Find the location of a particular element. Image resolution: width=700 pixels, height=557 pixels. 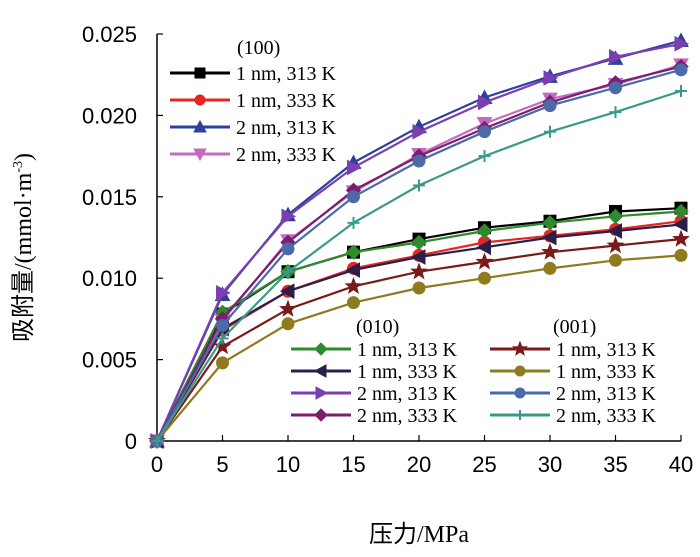

x-tick-label: 25 is located at coordinates (484, 464).